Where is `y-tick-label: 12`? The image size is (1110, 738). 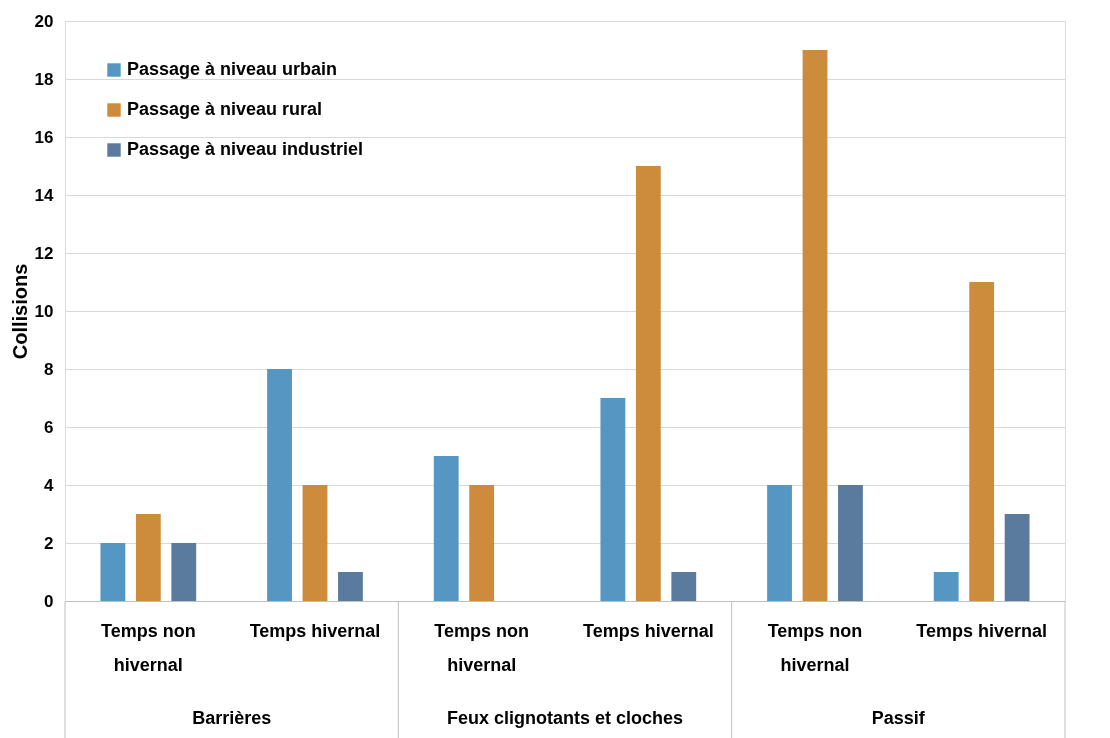
y-tick-label: 12 is located at coordinates (44, 253).